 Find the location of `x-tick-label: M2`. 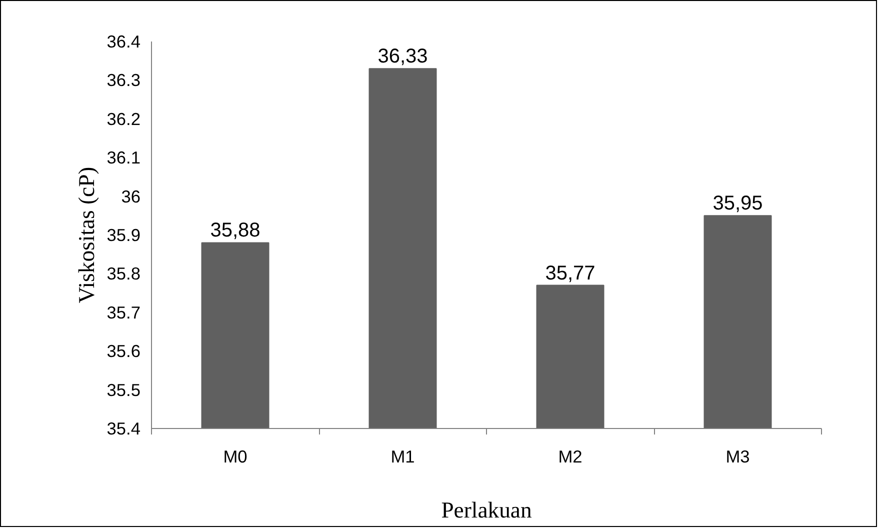

x-tick-label: M2 is located at coordinates (570, 456).